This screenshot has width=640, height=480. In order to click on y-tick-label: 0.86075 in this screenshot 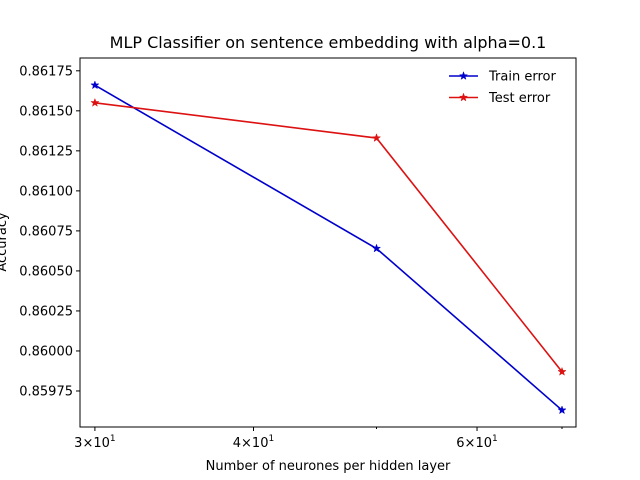, I will do `click(46, 231)`.